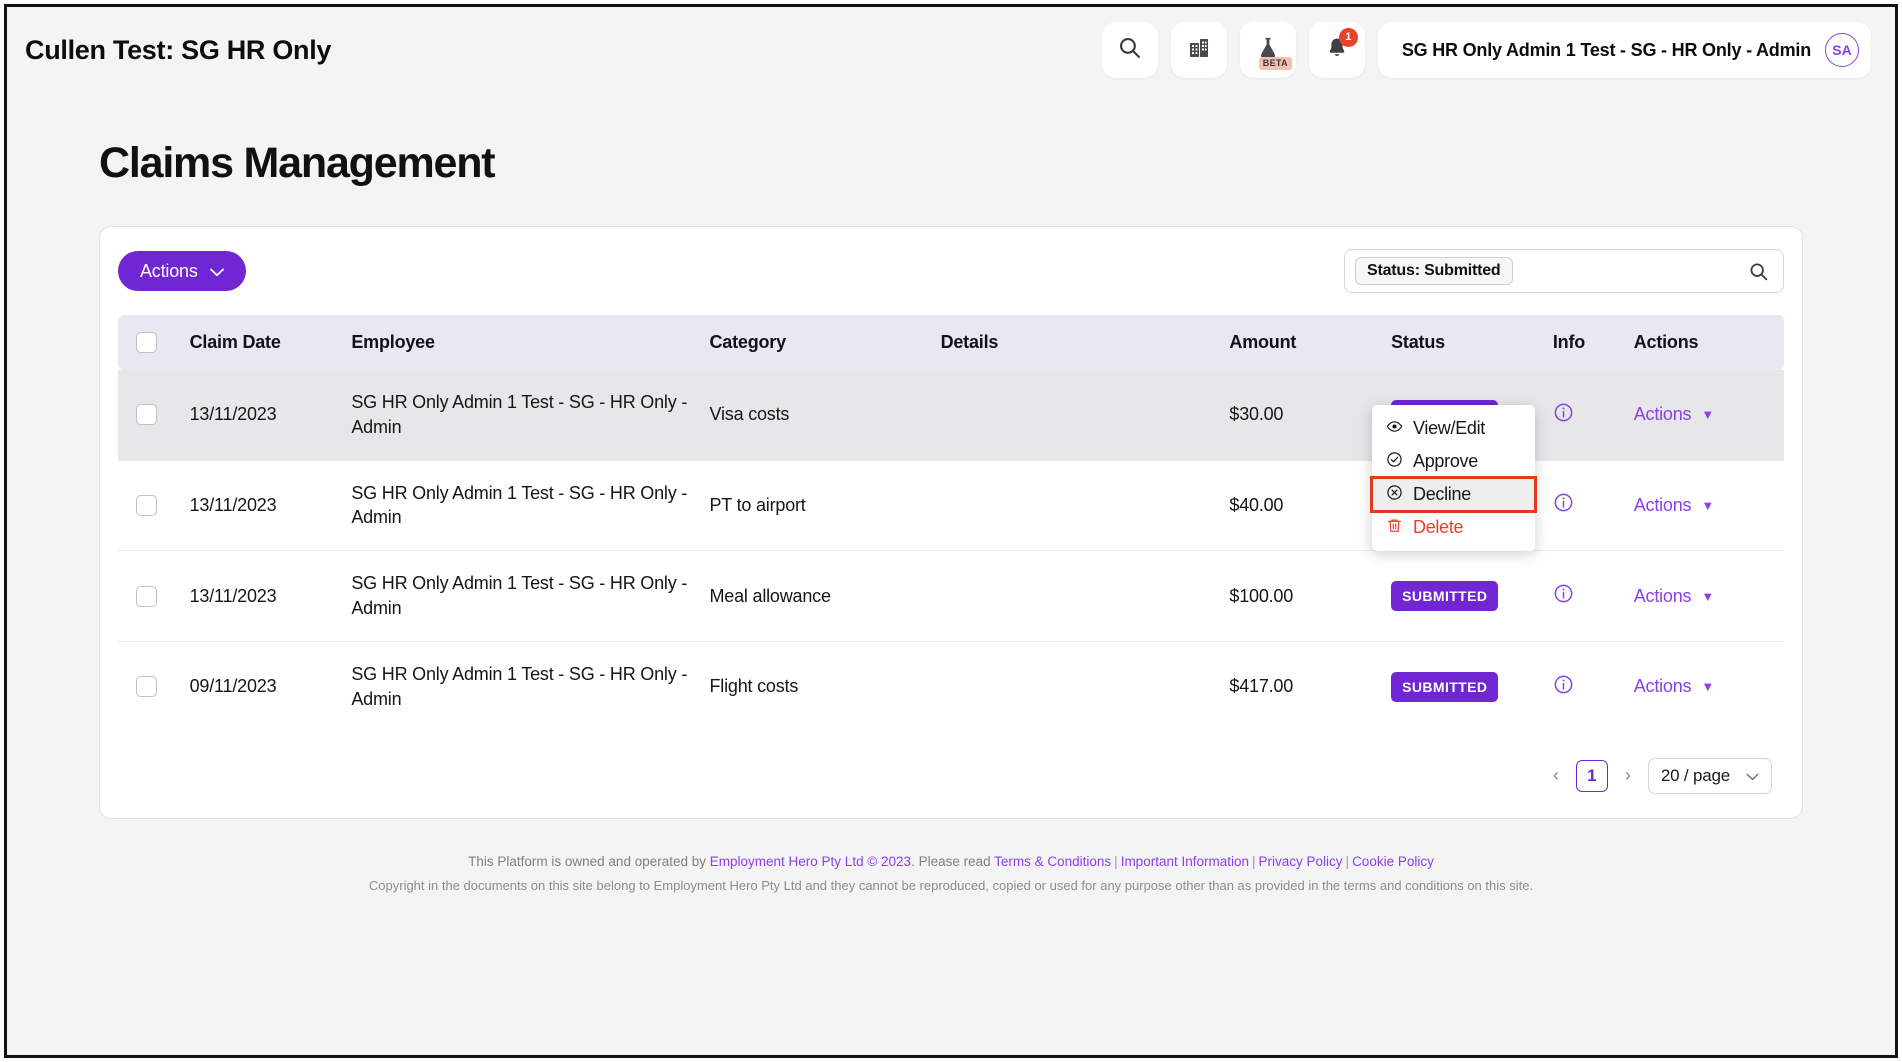 The height and width of the screenshot is (1062, 1902). I want to click on footer-text-prefix: This Platform is owned and operated by, so click(589, 861).